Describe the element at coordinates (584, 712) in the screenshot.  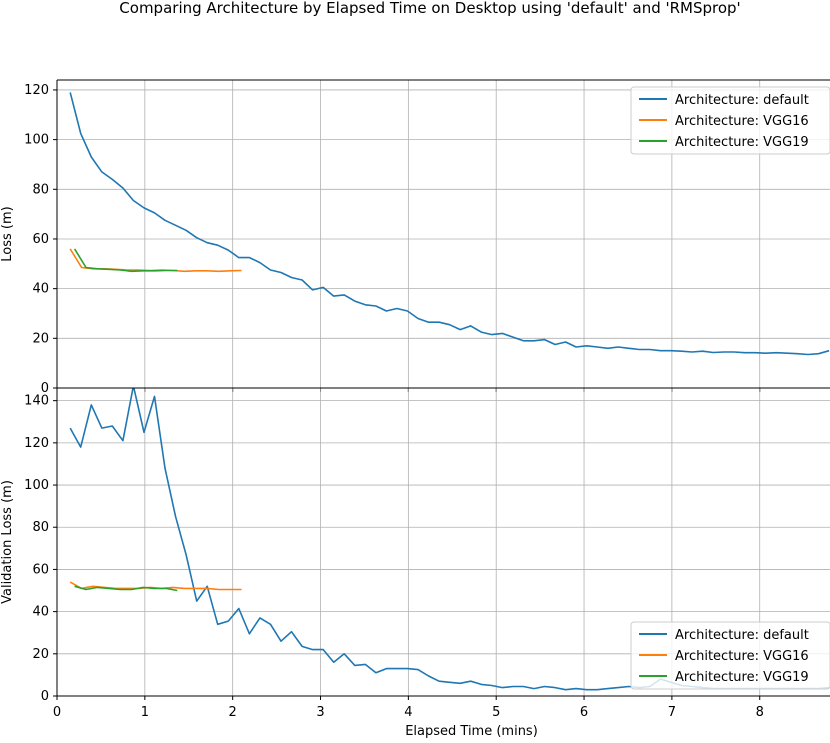
I see `x-tick-label: 6` at that location.